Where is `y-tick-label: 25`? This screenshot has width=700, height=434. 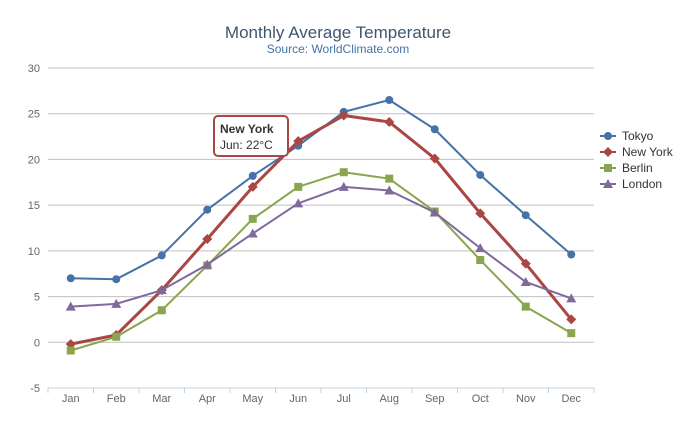
y-tick-label: 25 is located at coordinates (34, 115).